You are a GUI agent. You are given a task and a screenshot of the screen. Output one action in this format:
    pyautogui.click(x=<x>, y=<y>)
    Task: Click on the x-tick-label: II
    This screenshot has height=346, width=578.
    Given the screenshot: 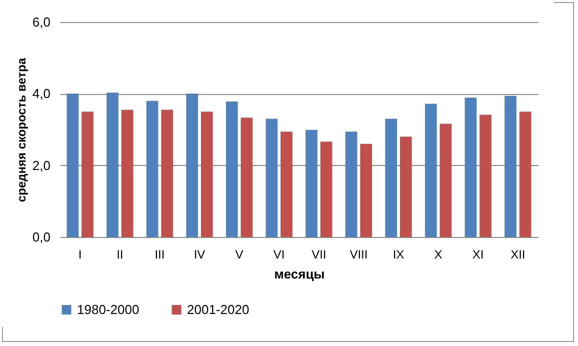 What is the action you would take?
    pyautogui.click(x=120, y=255)
    